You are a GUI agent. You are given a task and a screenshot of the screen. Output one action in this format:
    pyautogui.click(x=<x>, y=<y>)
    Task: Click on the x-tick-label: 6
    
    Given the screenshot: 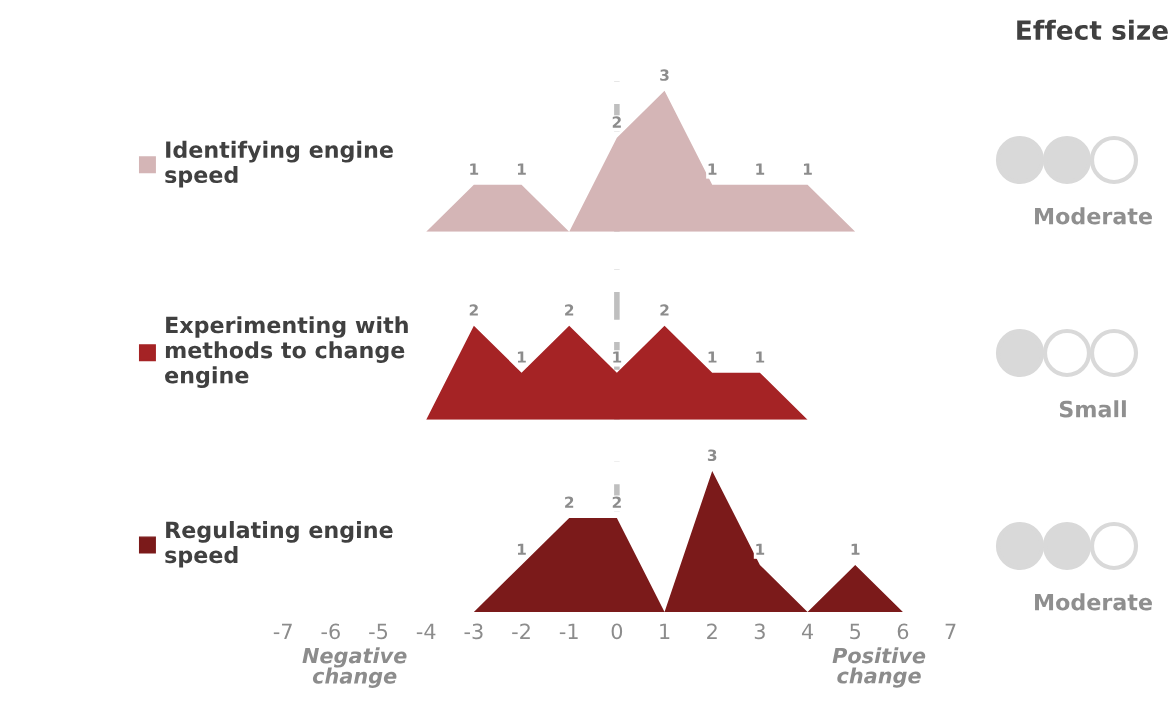 What is the action you would take?
    pyautogui.click(x=903, y=631)
    